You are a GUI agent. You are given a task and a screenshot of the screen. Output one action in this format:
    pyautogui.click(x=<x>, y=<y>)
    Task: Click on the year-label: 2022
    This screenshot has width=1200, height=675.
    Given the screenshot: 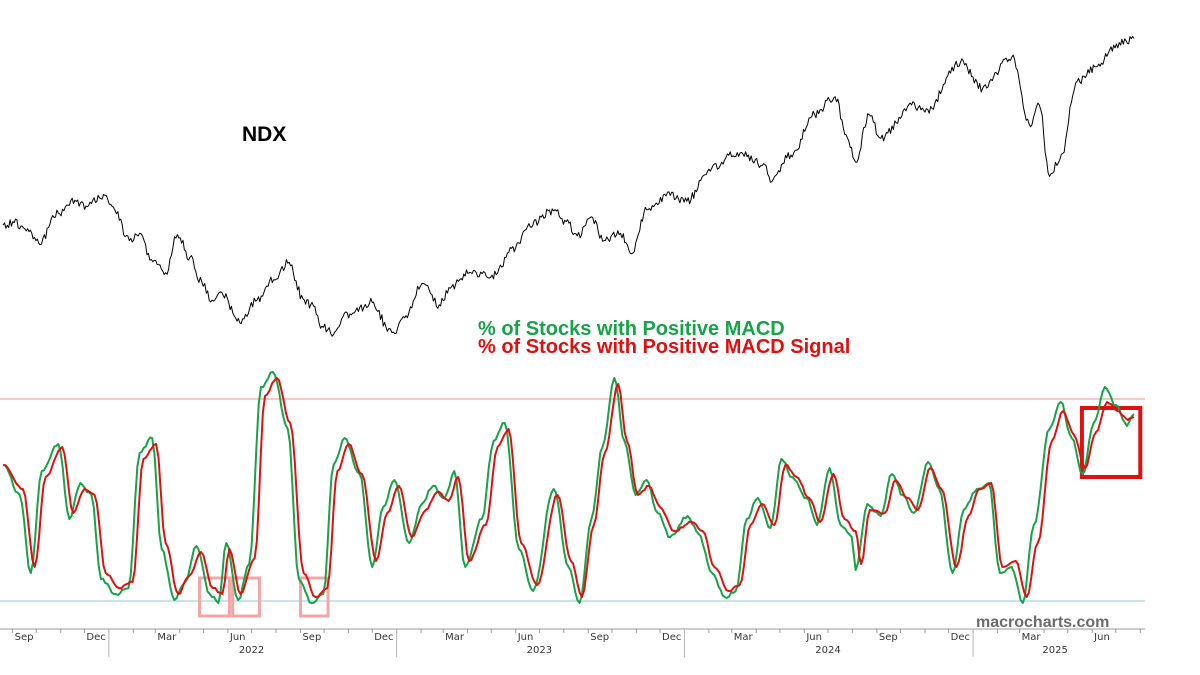 What is the action you would take?
    pyautogui.click(x=251, y=650)
    